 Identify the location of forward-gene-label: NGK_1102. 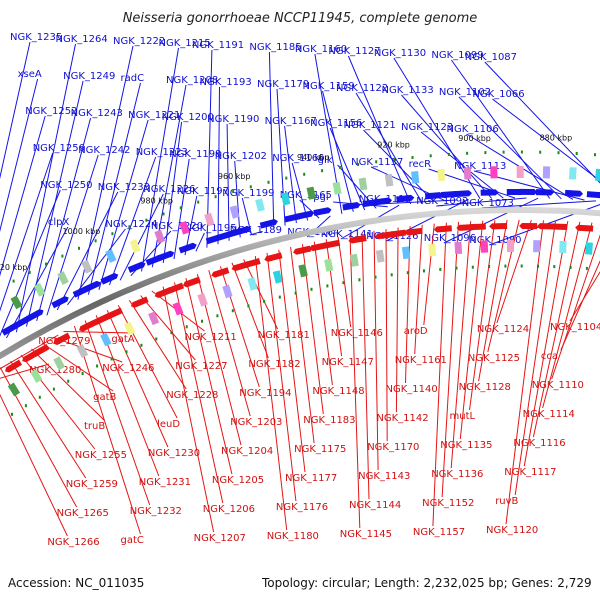
(465, 92).